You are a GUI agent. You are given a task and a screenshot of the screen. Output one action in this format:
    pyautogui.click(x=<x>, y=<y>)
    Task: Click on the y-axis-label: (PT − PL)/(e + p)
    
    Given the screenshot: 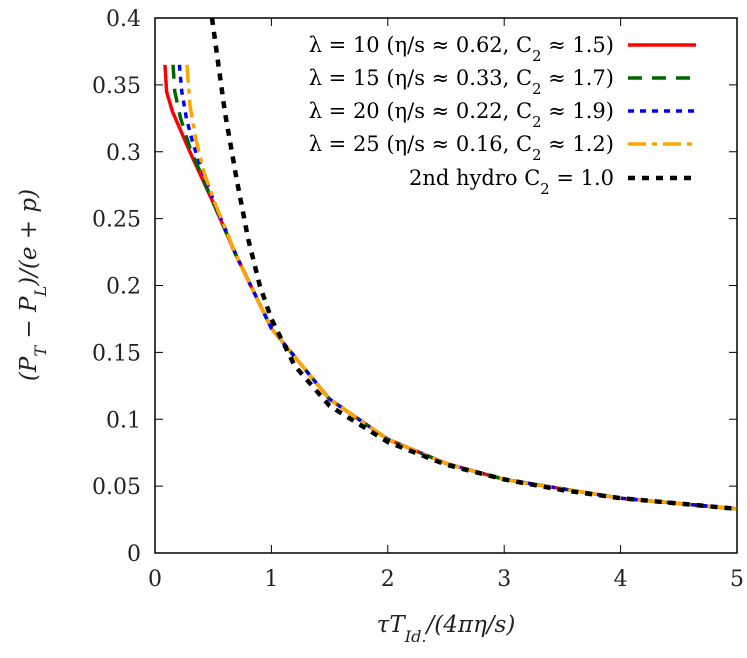 What is the action you would take?
    pyautogui.click(x=33, y=285)
    